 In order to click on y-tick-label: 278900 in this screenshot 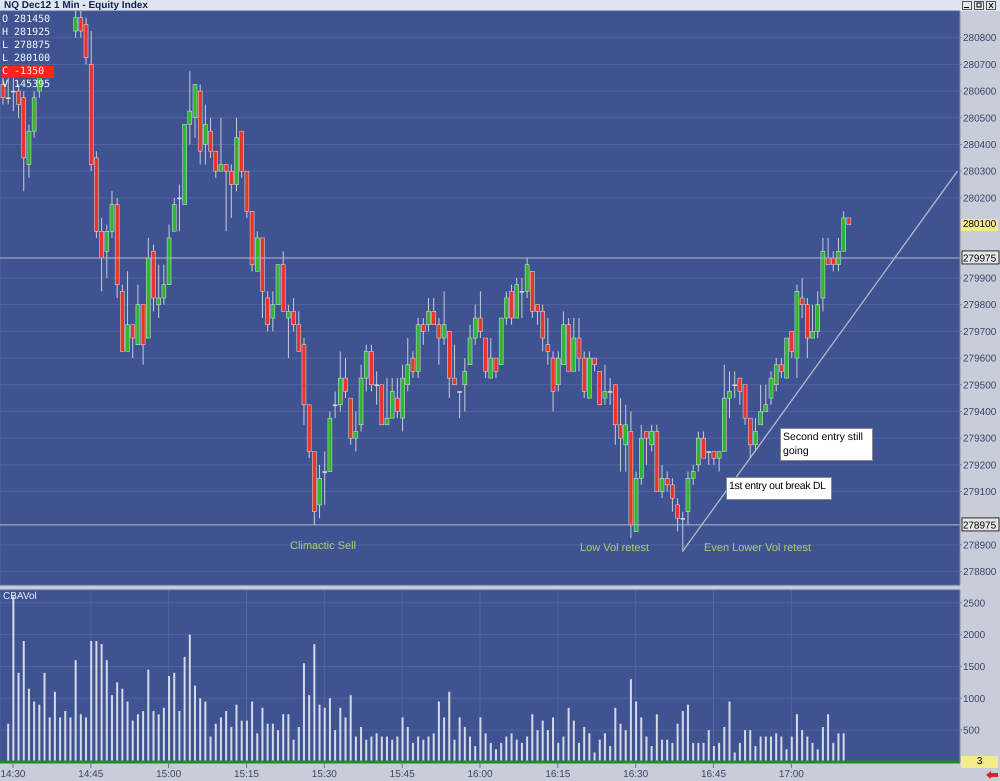, I will do `click(980, 546)`.